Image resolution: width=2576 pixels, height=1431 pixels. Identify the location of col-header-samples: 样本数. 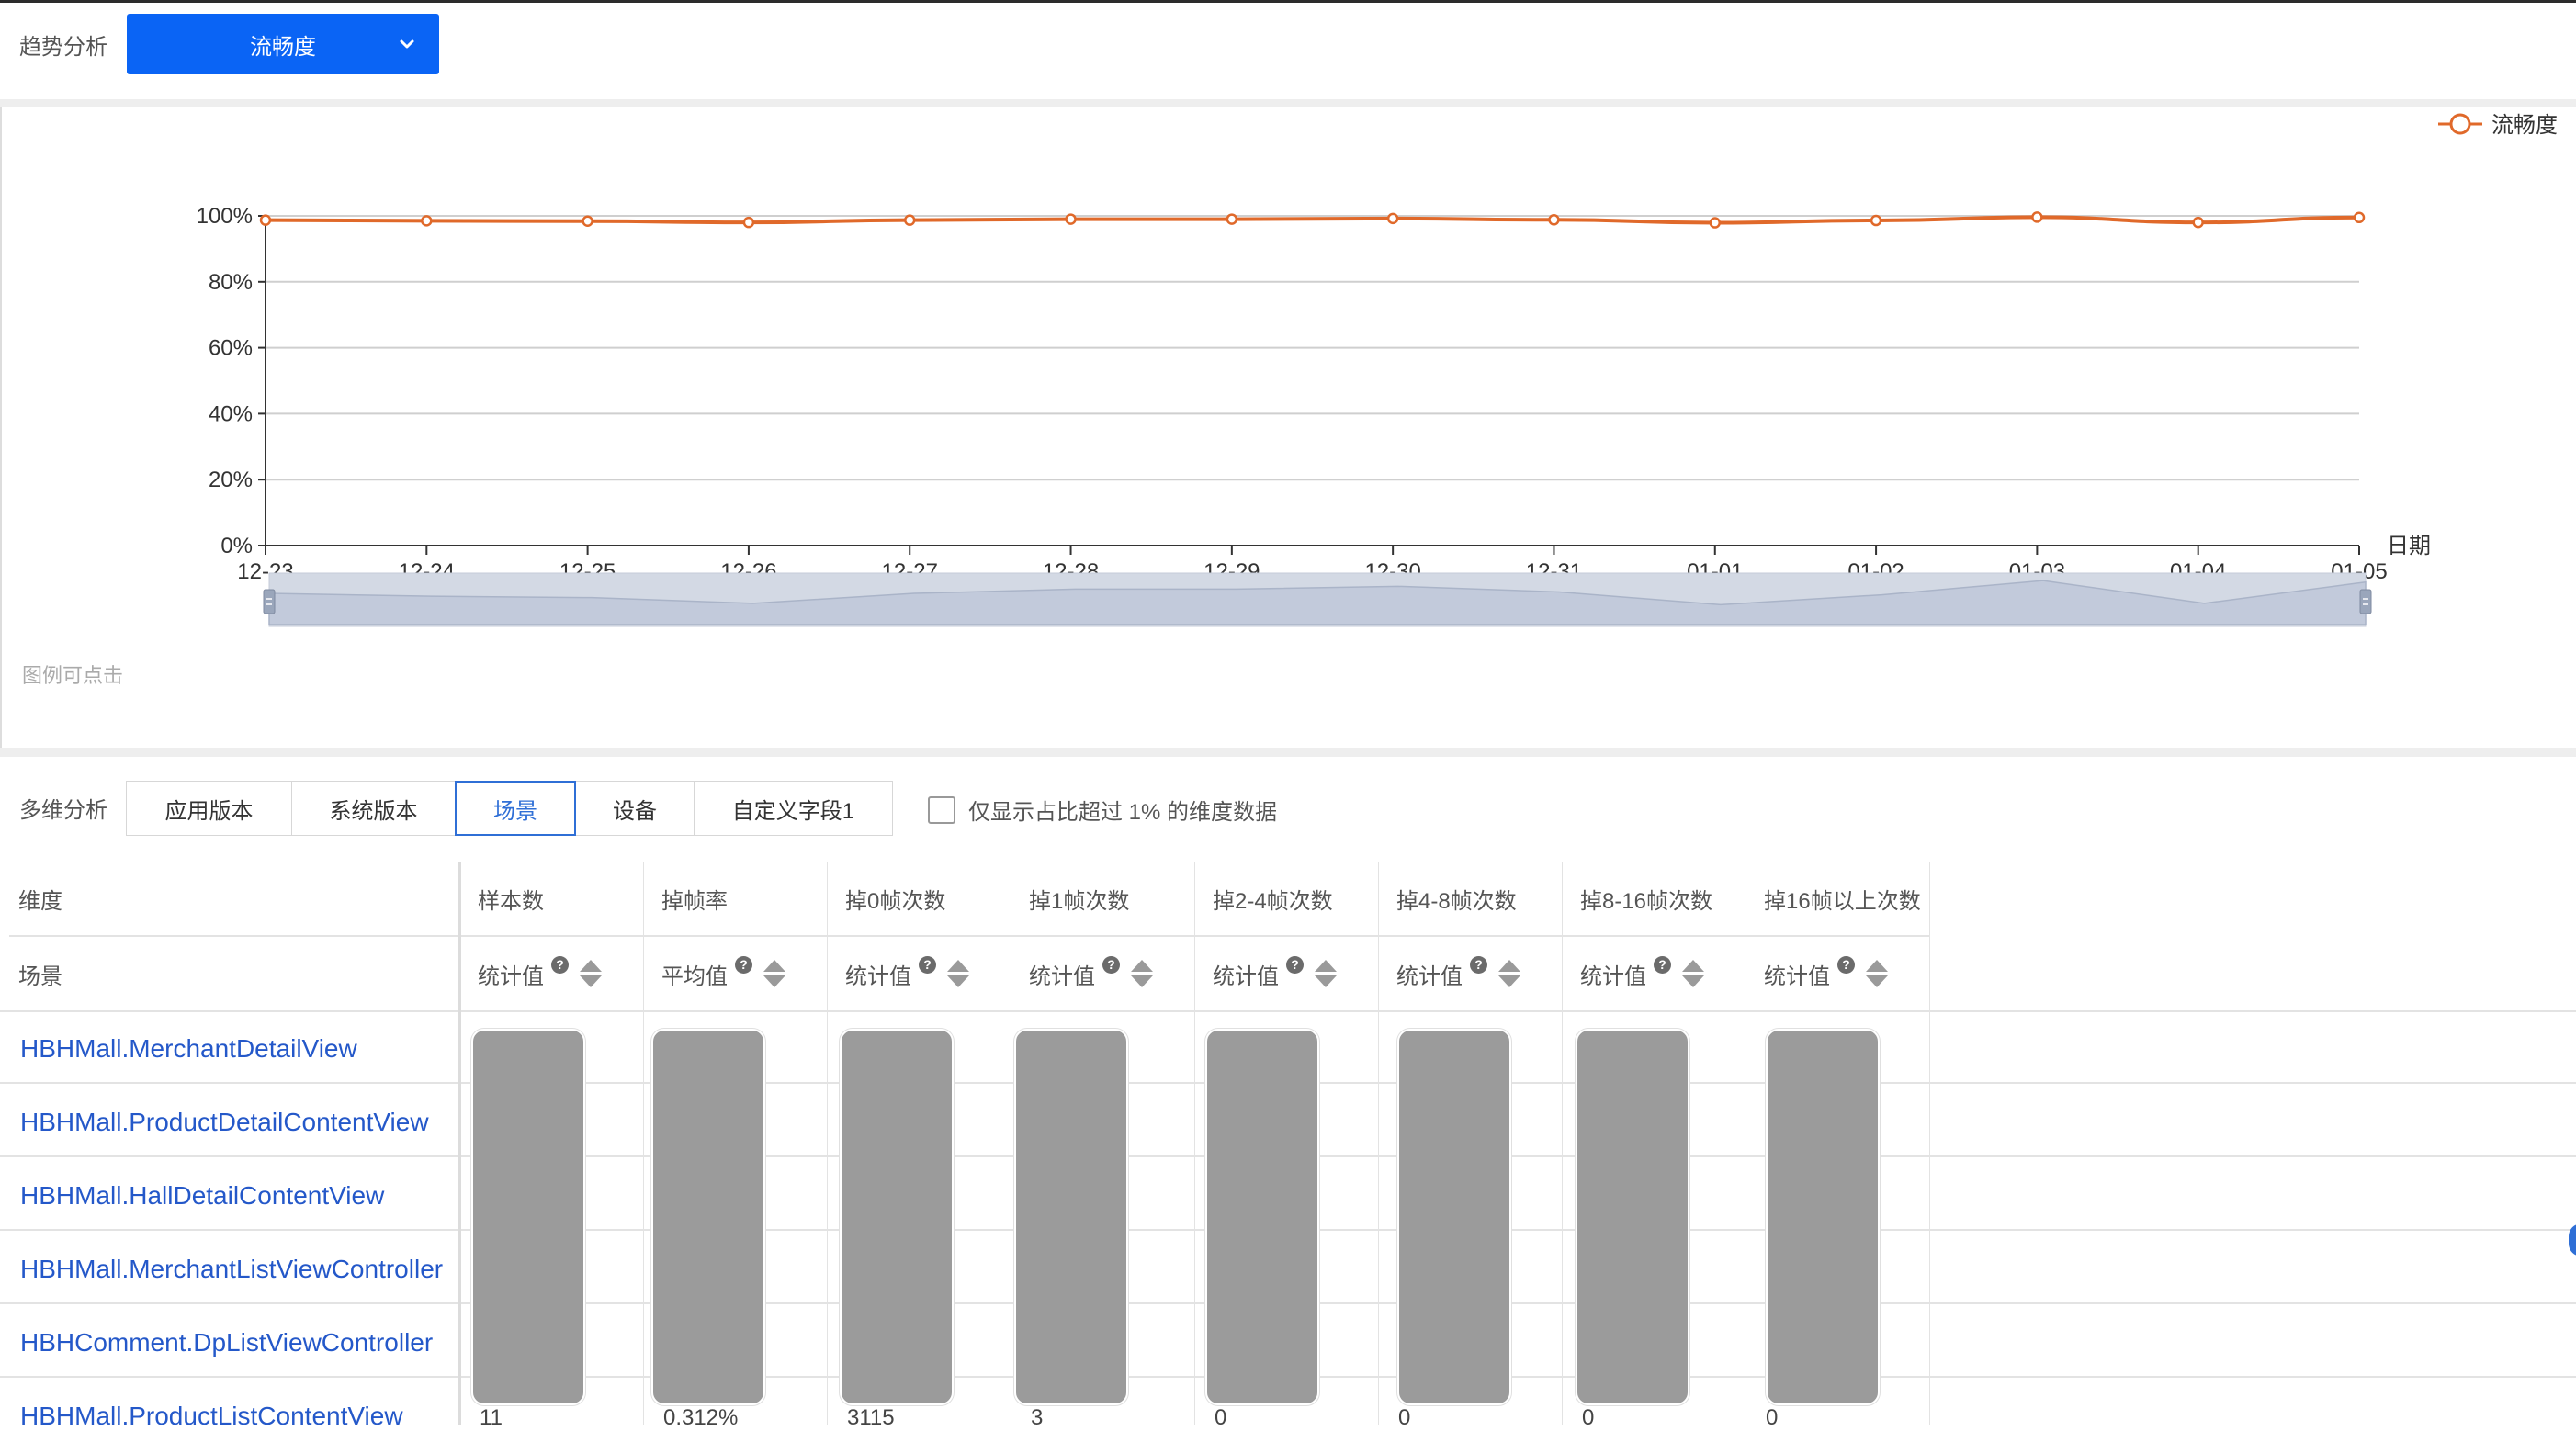
(511, 901).